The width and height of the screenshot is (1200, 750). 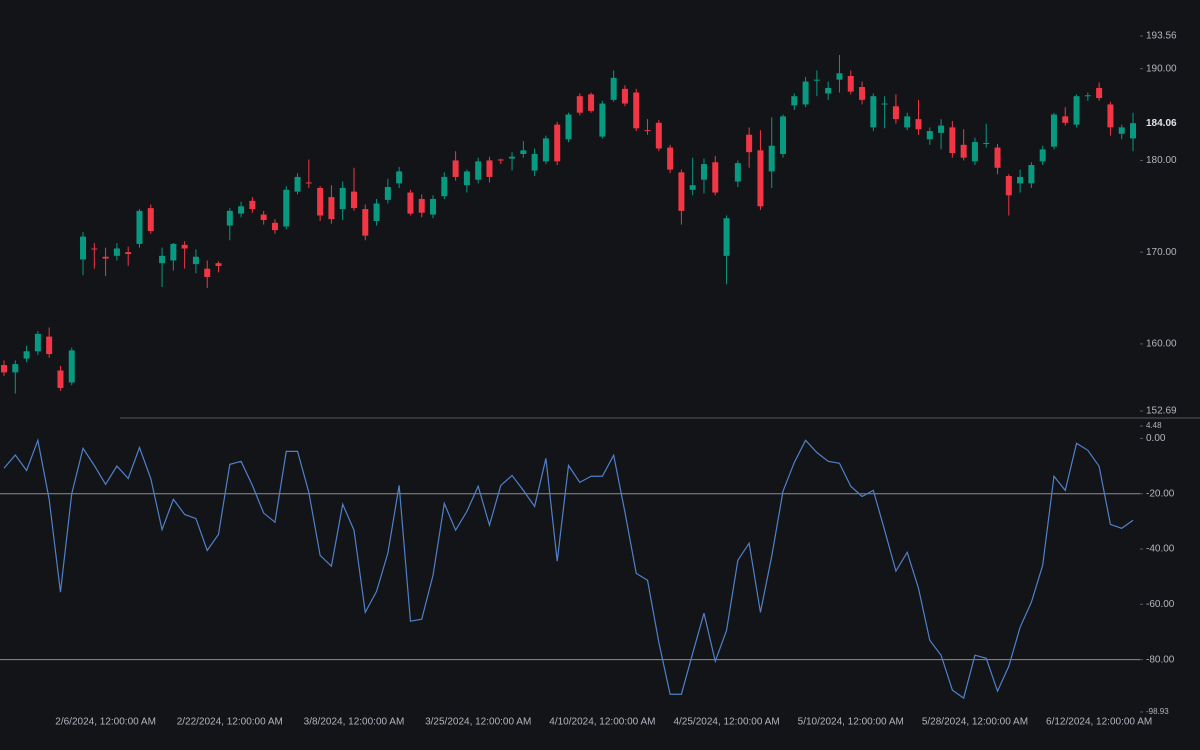 I want to click on x-tick-label: 6/12/2024, 12:00:00 AM, so click(x=1099, y=722).